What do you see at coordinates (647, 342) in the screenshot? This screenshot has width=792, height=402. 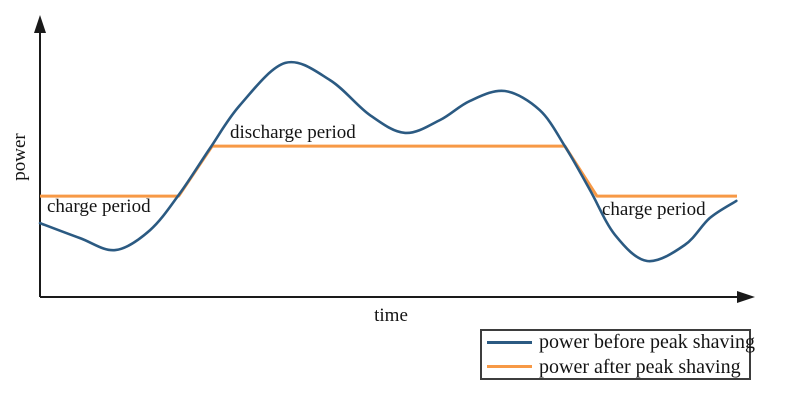 I see `legend-label-before: power before peak shaving` at bounding box center [647, 342].